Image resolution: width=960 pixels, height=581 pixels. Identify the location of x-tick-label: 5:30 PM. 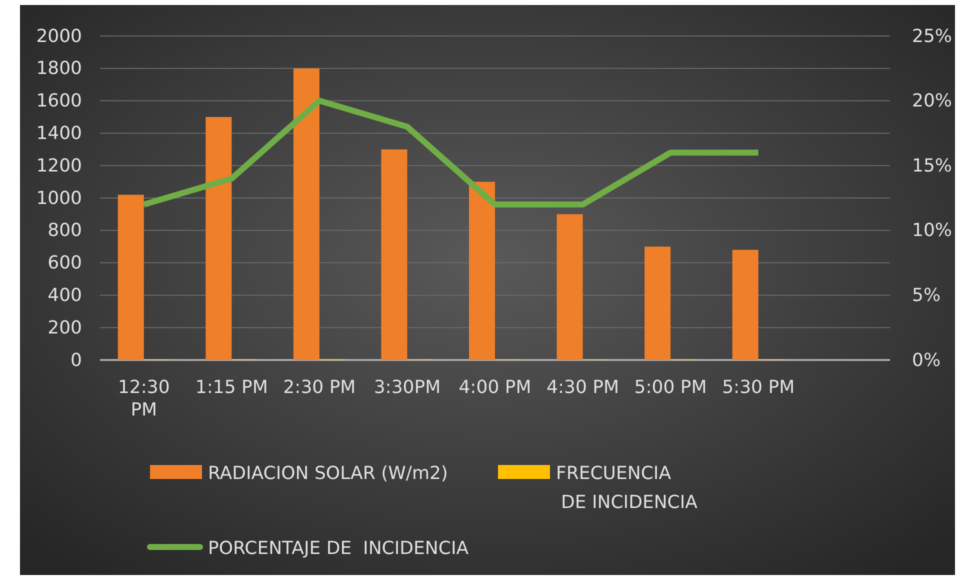
(758, 387).